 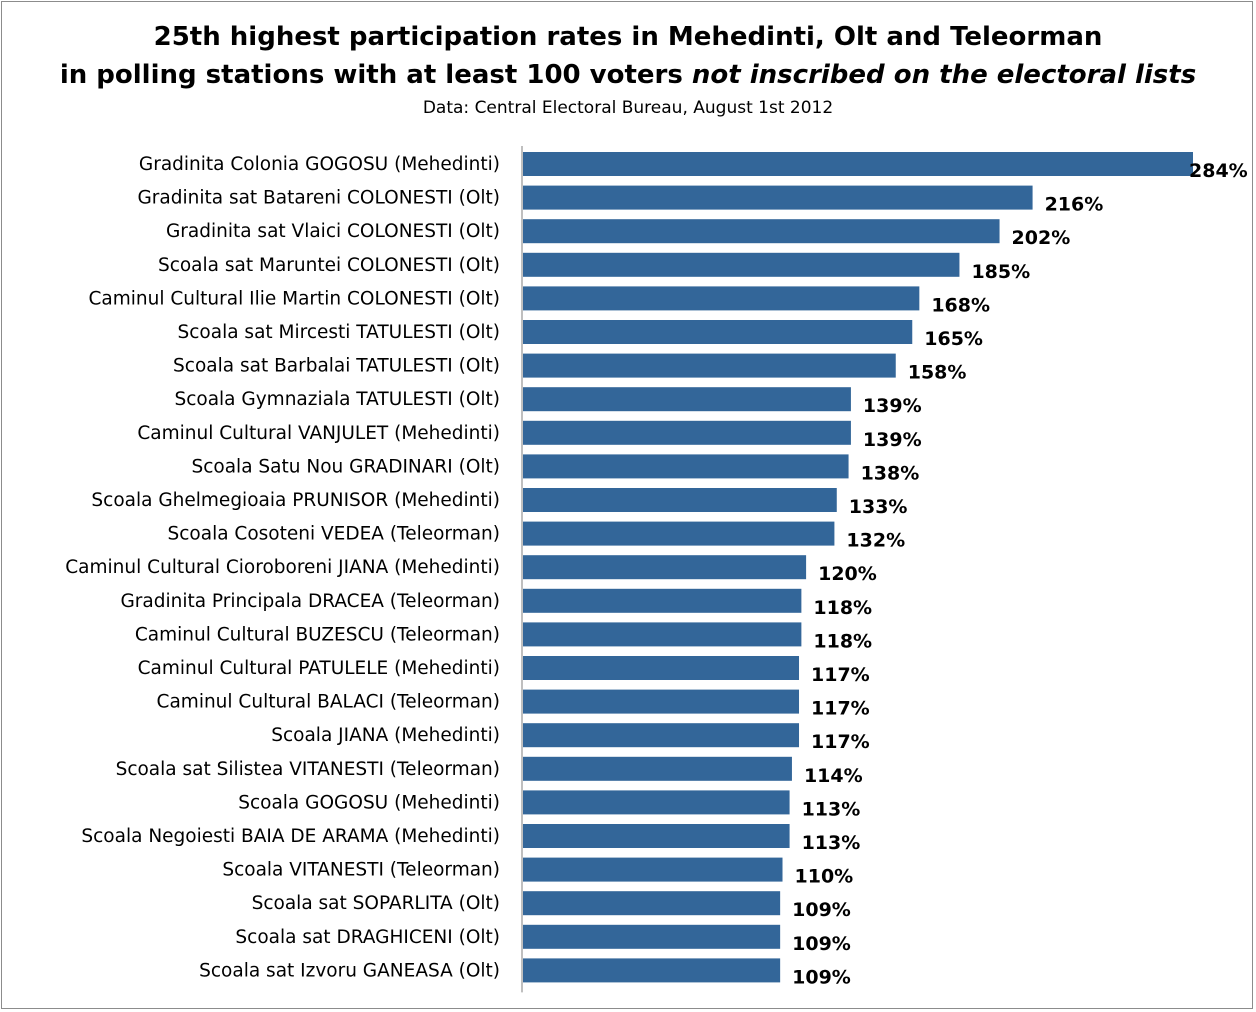 I want to click on category-label: Scoala GOGOSU (Mehedinti), so click(x=369, y=802).